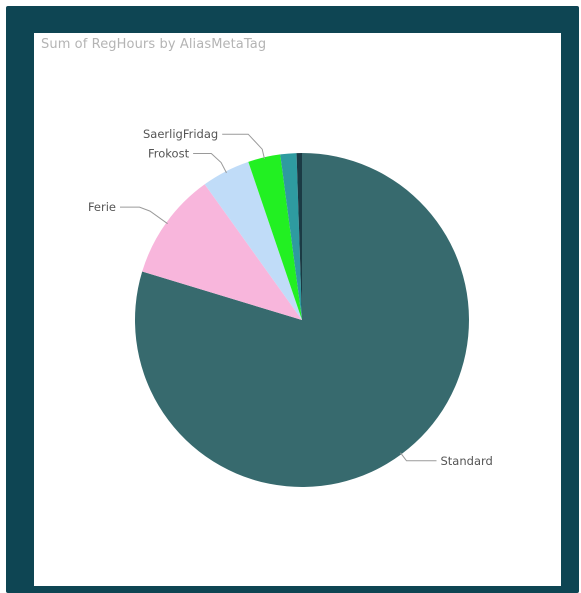  What do you see at coordinates (275, 237) in the screenshot?
I see `pie-slice-saerligfridag` at bounding box center [275, 237].